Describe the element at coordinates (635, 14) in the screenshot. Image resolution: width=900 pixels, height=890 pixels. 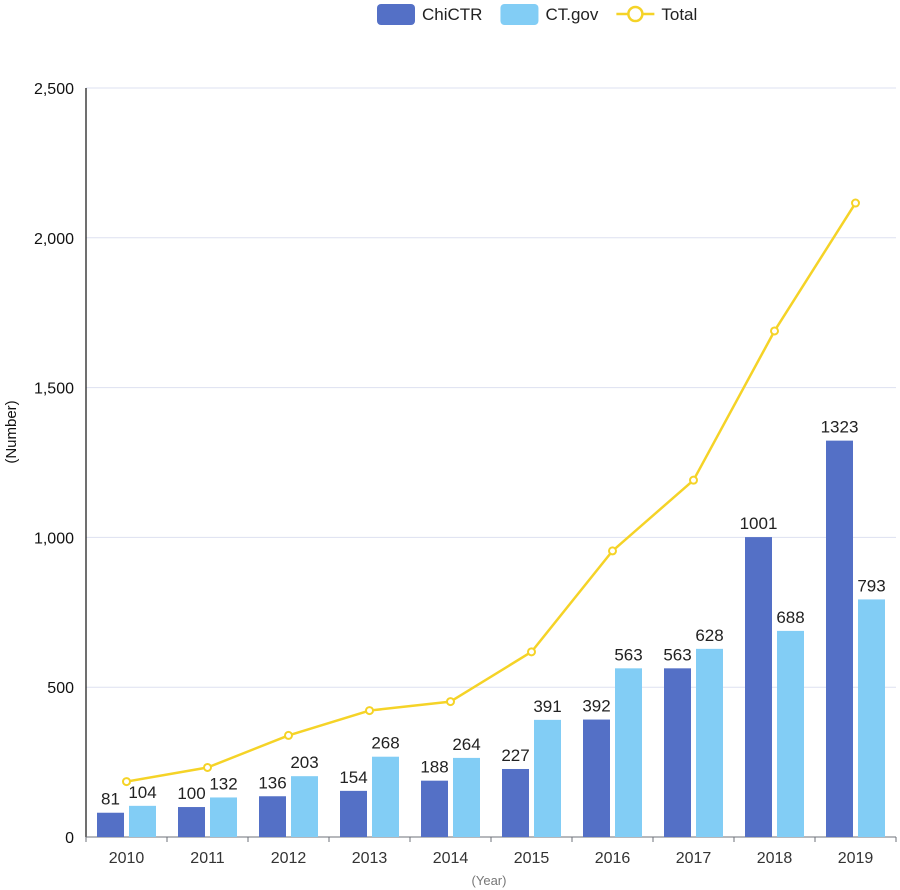
I see `legend-marker` at that location.